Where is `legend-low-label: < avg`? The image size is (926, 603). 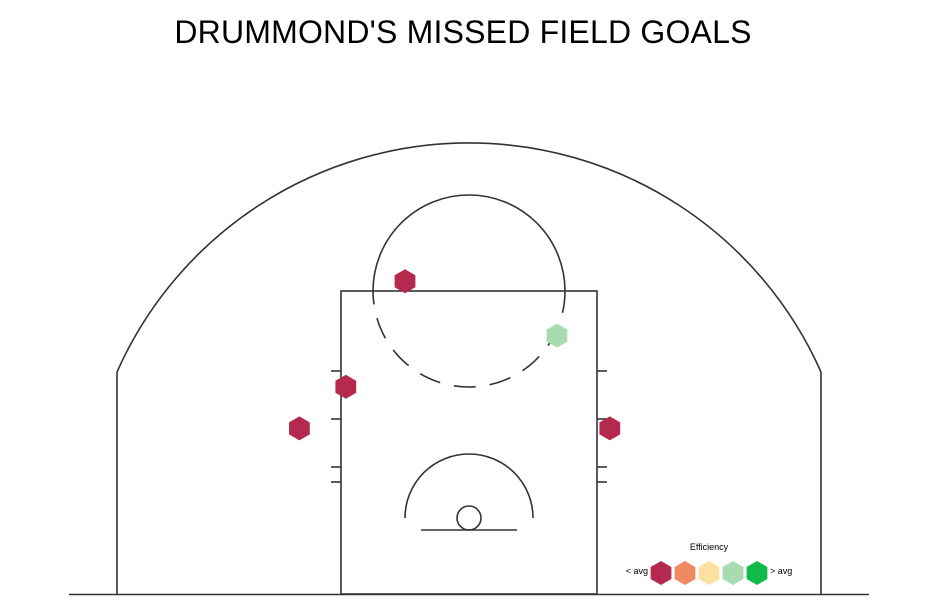 legend-low-label: < avg is located at coordinates (637, 571).